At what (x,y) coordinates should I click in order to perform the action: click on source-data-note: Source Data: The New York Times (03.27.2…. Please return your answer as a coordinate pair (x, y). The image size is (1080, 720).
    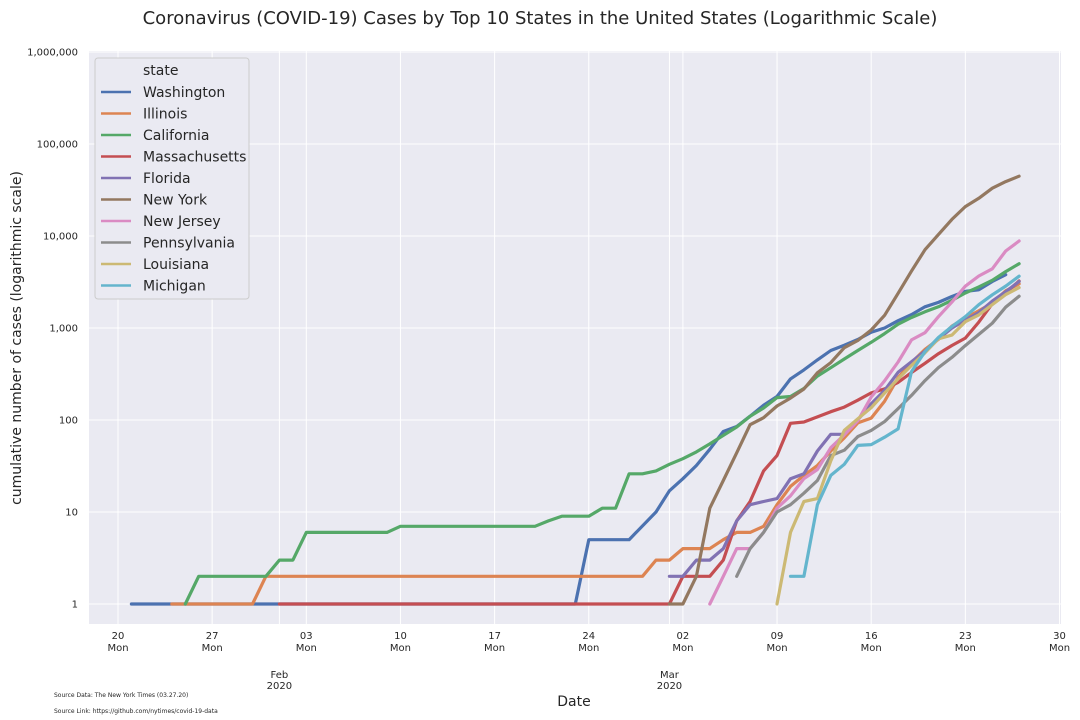
    Looking at the image, I should click on (121, 695).